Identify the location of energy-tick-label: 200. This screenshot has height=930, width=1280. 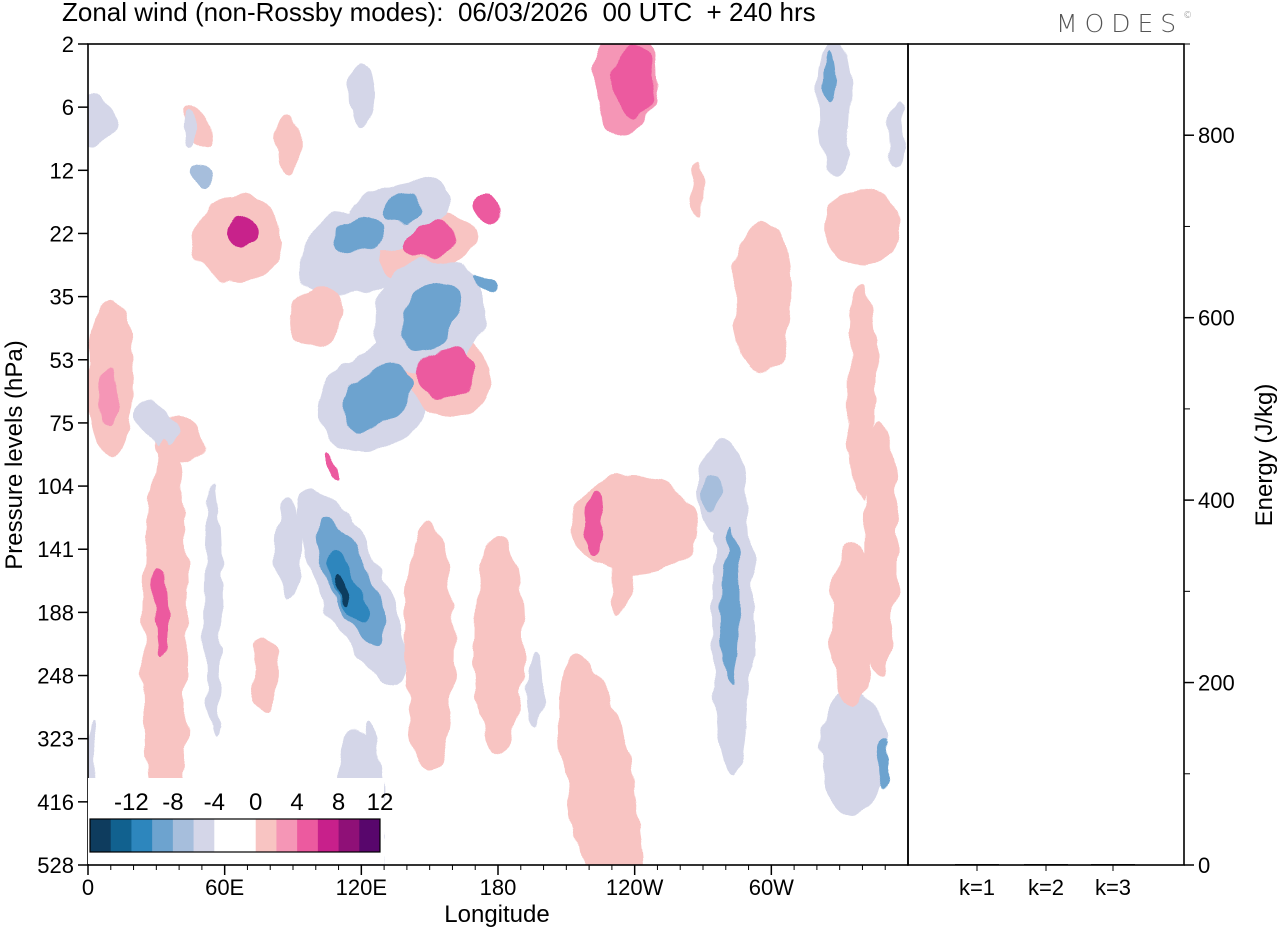
(1216, 683).